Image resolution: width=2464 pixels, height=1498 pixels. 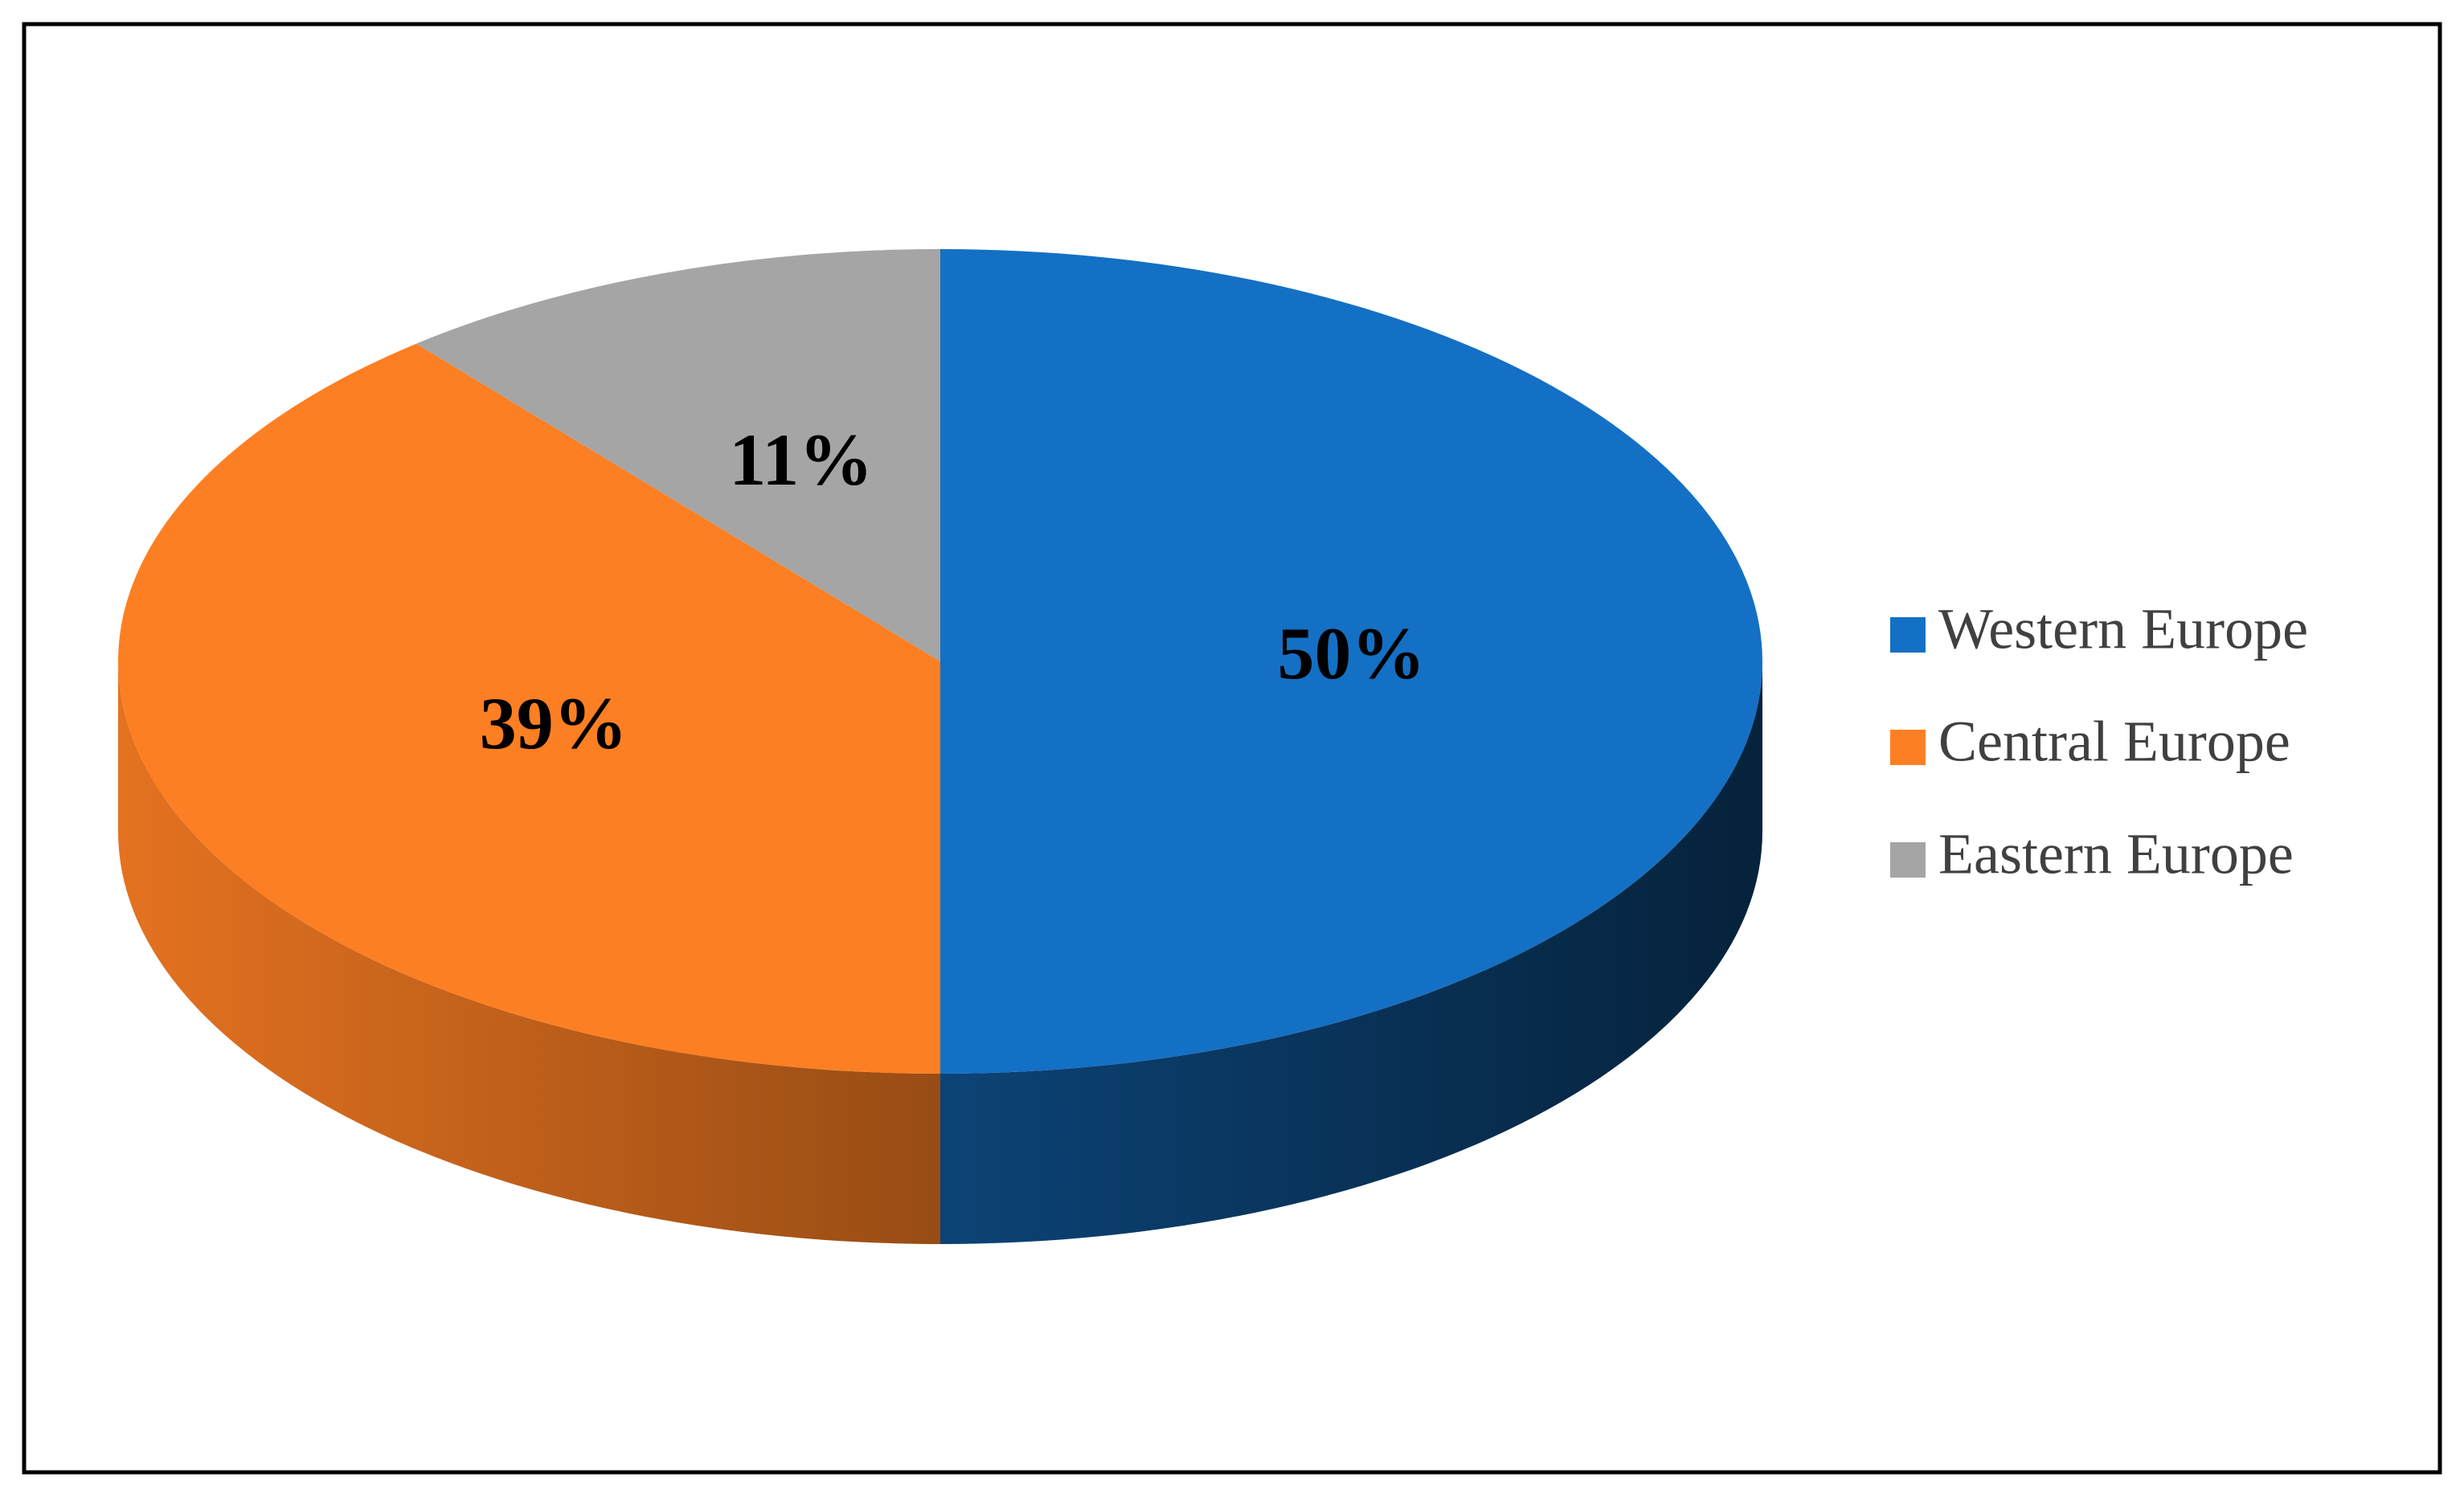 What do you see at coordinates (554, 723) in the screenshot?
I see `data-label: 39%` at bounding box center [554, 723].